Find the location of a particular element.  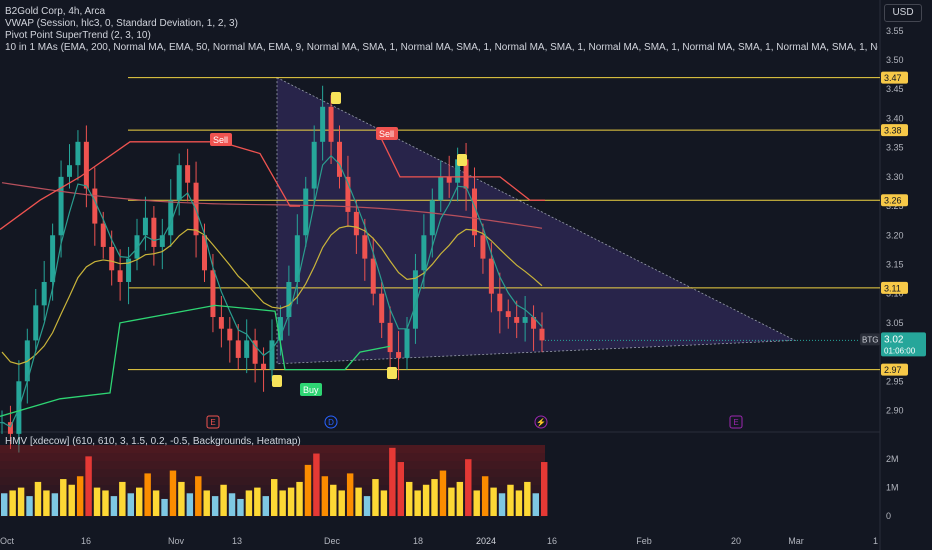

ema50-line is located at coordinates (272, 295).